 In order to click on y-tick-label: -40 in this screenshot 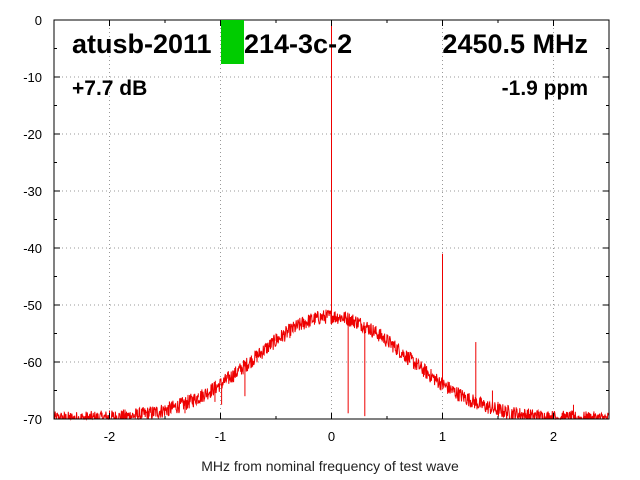, I will do `click(32, 248)`.